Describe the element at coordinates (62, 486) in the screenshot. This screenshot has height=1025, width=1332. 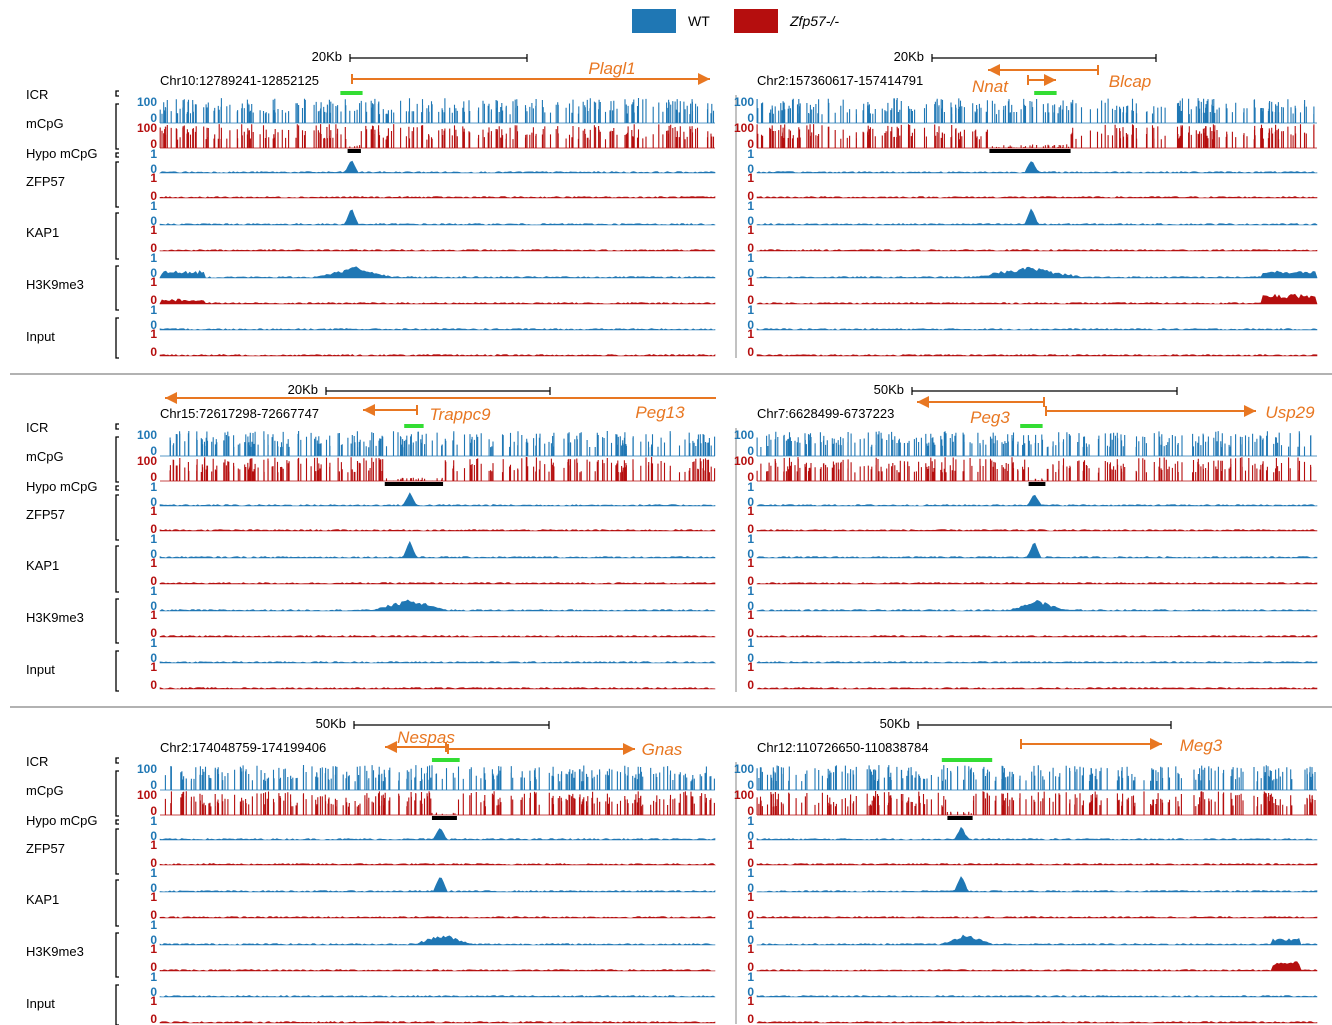
I see `track-label-hypo-mcpg: Hypo mCpG` at that location.